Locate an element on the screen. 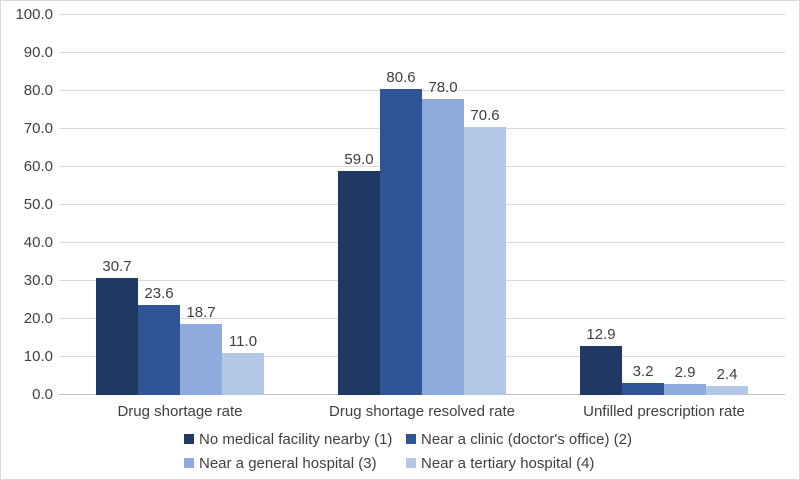 This screenshot has height=480, width=800. bar-value-label: 2.9 is located at coordinates (685, 372).